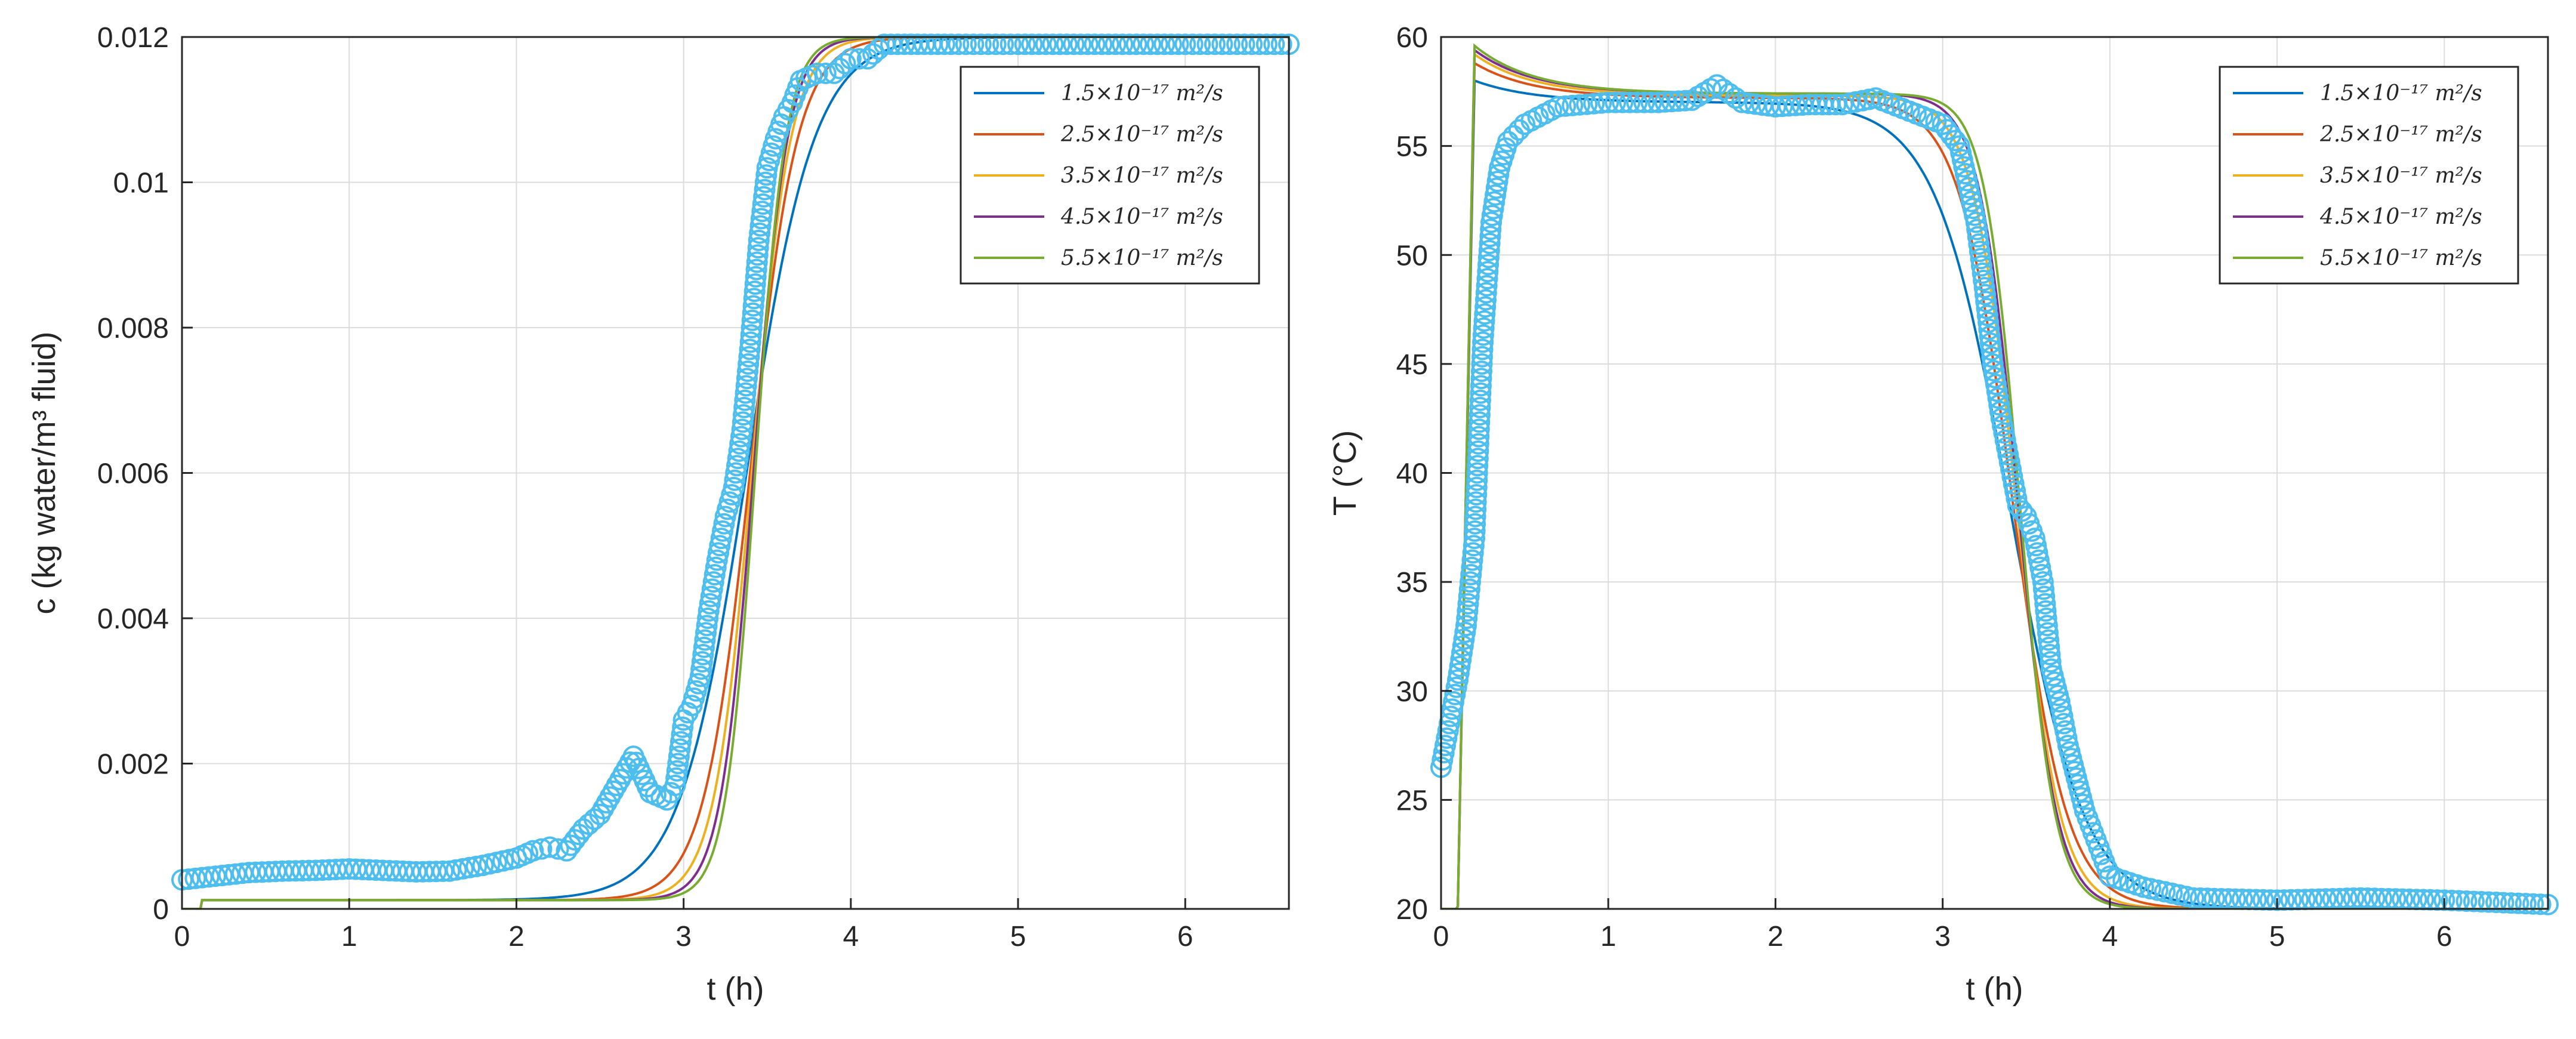  What do you see at coordinates (1141, 134) in the screenshot?
I see `legend-label: 2.5×10⁻¹⁷ m²/s` at bounding box center [1141, 134].